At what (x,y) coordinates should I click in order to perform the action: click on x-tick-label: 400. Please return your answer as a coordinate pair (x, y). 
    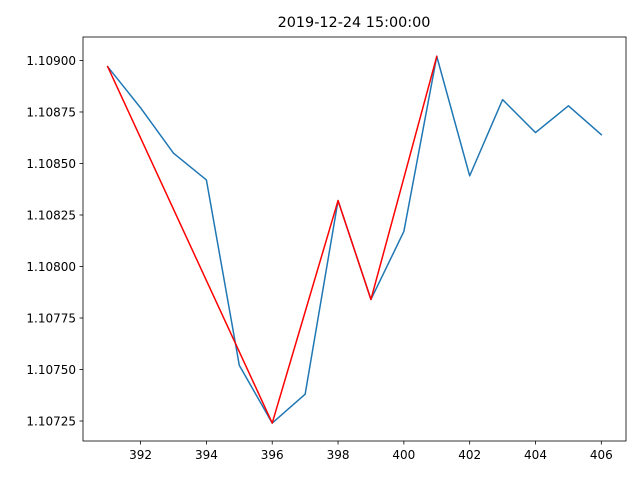
    Looking at the image, I should click on (403, 455).